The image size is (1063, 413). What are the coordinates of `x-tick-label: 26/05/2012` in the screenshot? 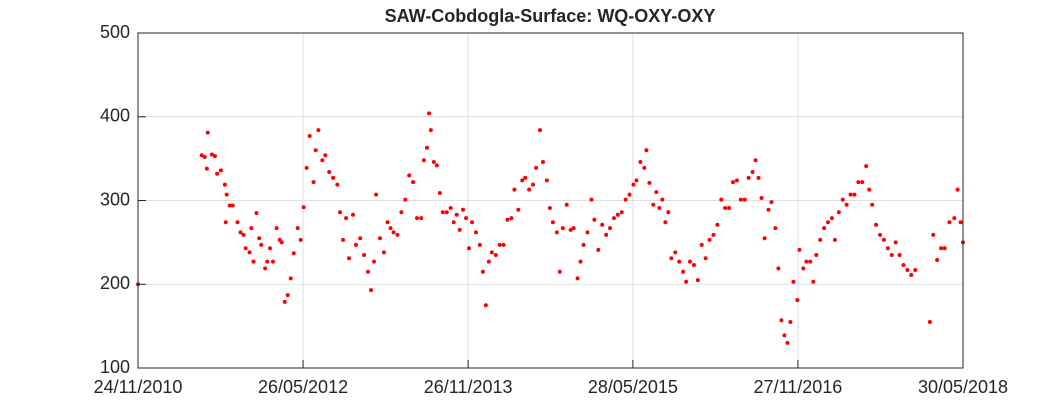 It's located at (303, 387).